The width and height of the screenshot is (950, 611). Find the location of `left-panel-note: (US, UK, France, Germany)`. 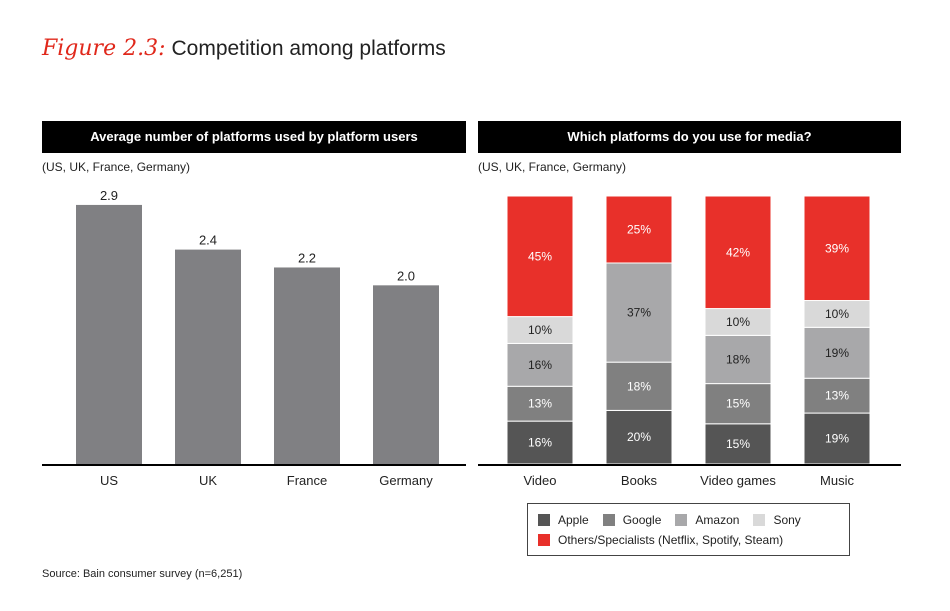

left-panel-note: (US, UK, France, Germany) is located at coordinates (116, 167).